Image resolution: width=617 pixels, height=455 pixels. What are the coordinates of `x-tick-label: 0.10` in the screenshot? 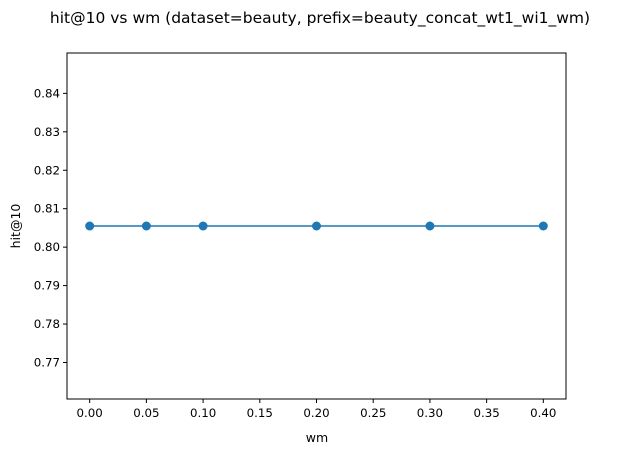 It's located at (203, 413).